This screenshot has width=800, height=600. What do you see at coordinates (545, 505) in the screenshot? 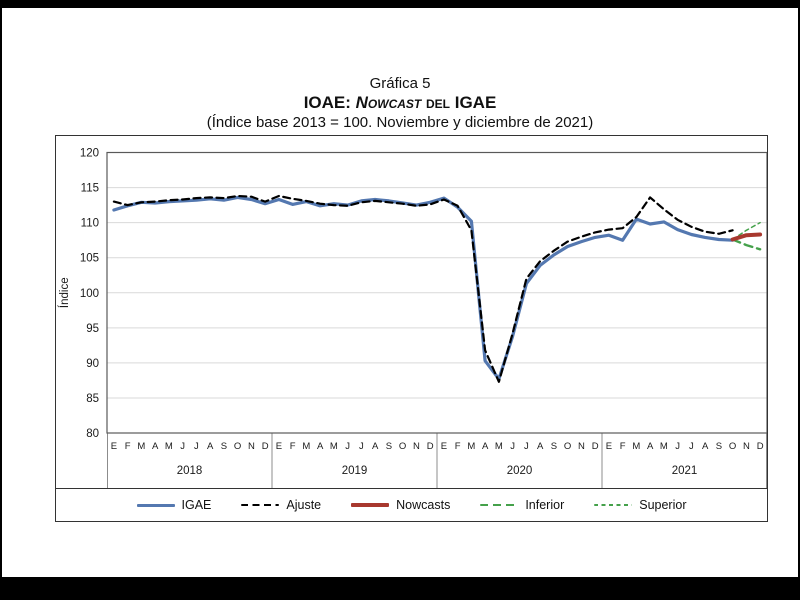
I see `legend-label: Inferior` at bounding box center [545, 505].